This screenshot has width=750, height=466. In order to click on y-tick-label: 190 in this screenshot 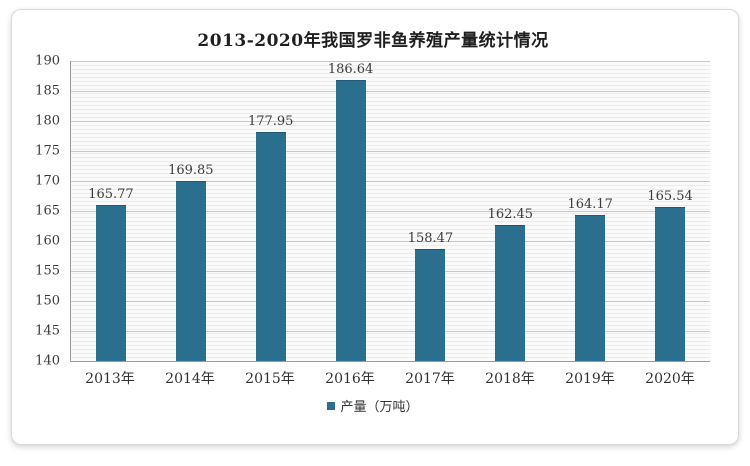, I will do `click(47, 61)`.